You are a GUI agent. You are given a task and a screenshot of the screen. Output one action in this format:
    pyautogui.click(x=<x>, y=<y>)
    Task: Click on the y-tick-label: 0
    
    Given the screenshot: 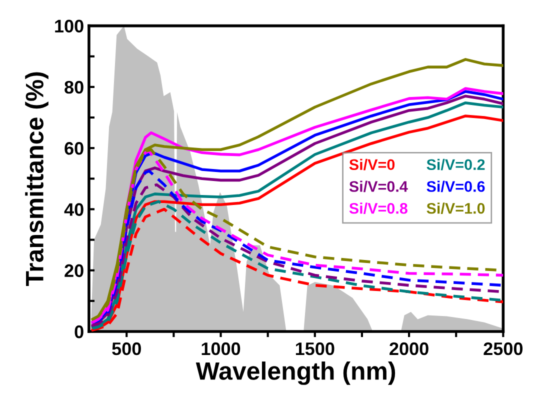 What is the action you would take?
    pyautogui.click(x=79, y=331)
    